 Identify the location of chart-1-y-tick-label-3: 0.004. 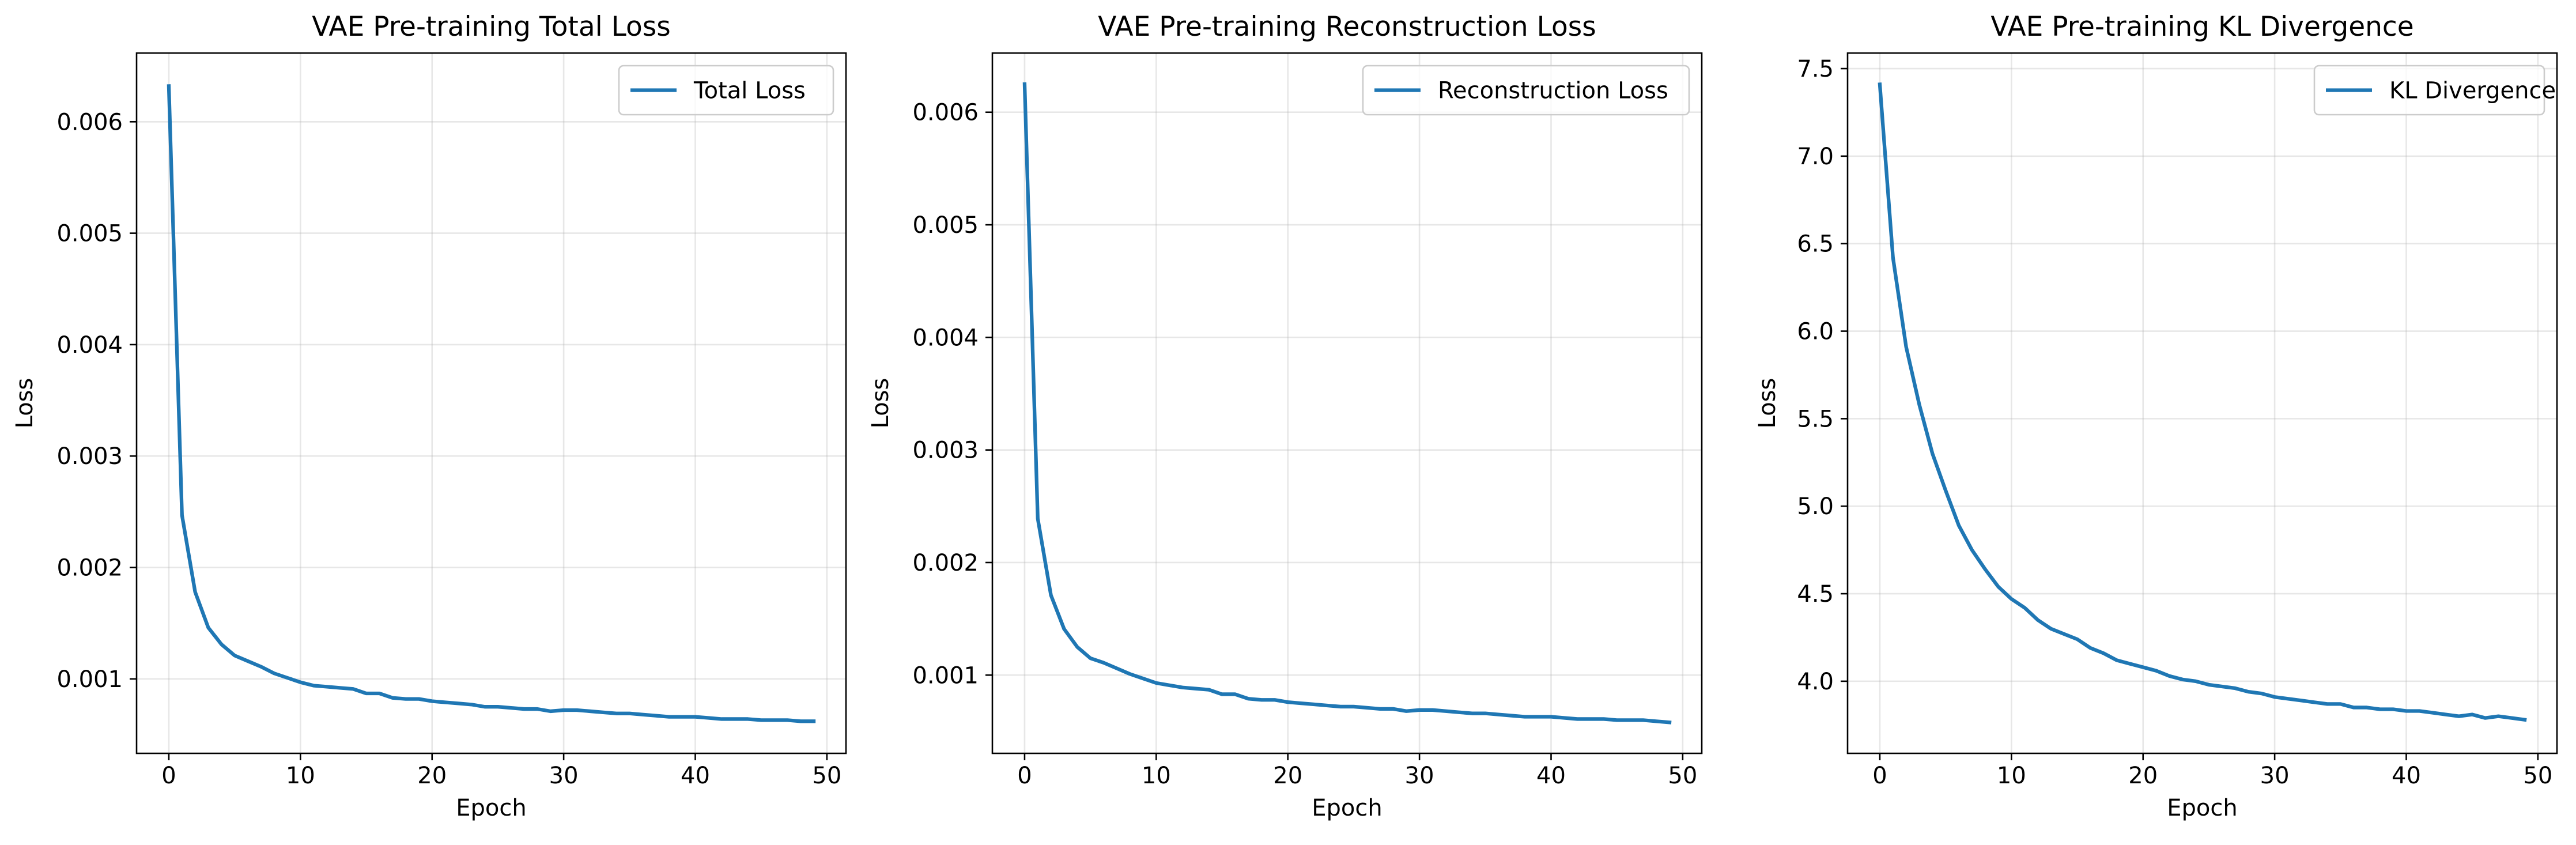
(89, 346).